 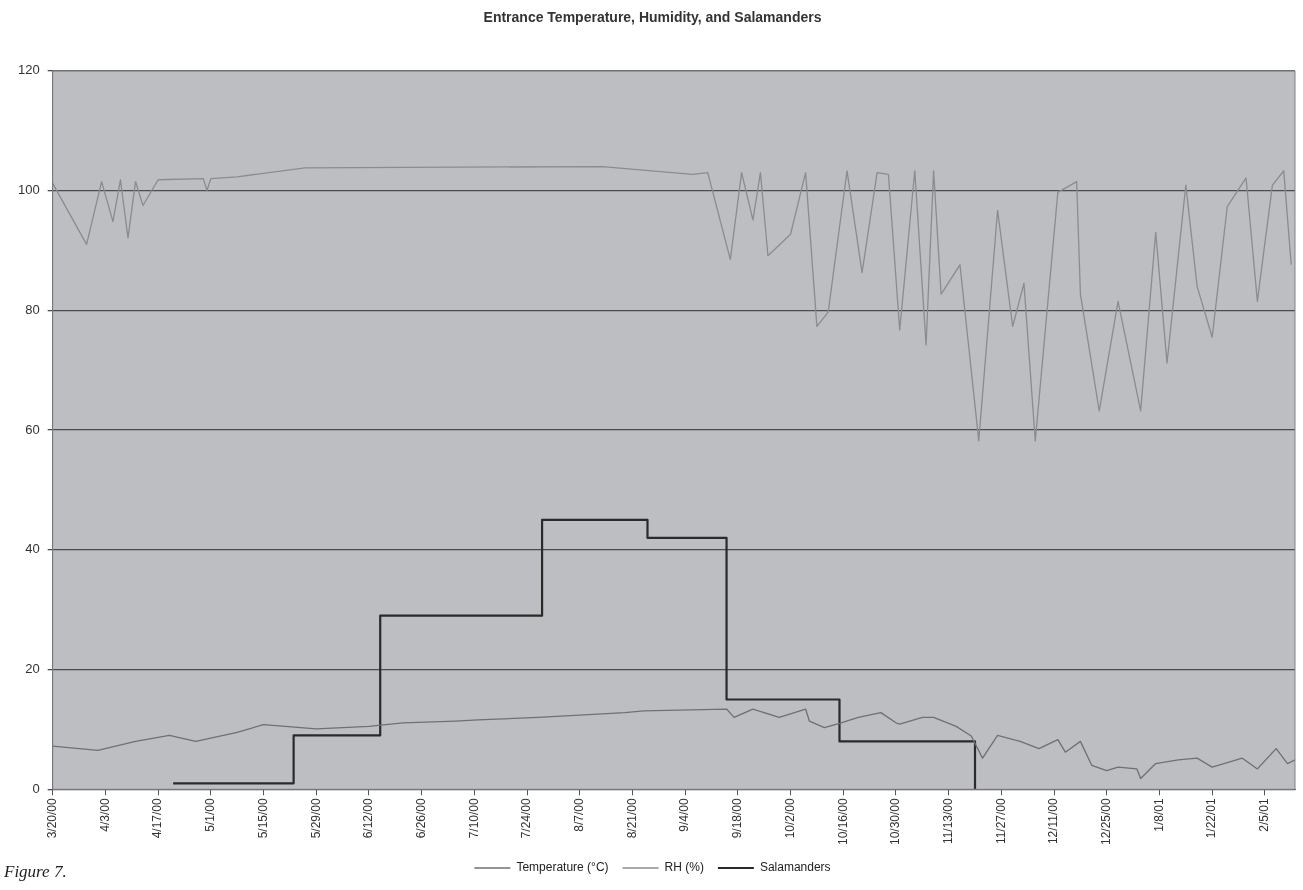 What do you see at coordinates (562, 867) in the screenshot?
I see `legend-label: Temperature (°C)` at bounding box center [562, 867].